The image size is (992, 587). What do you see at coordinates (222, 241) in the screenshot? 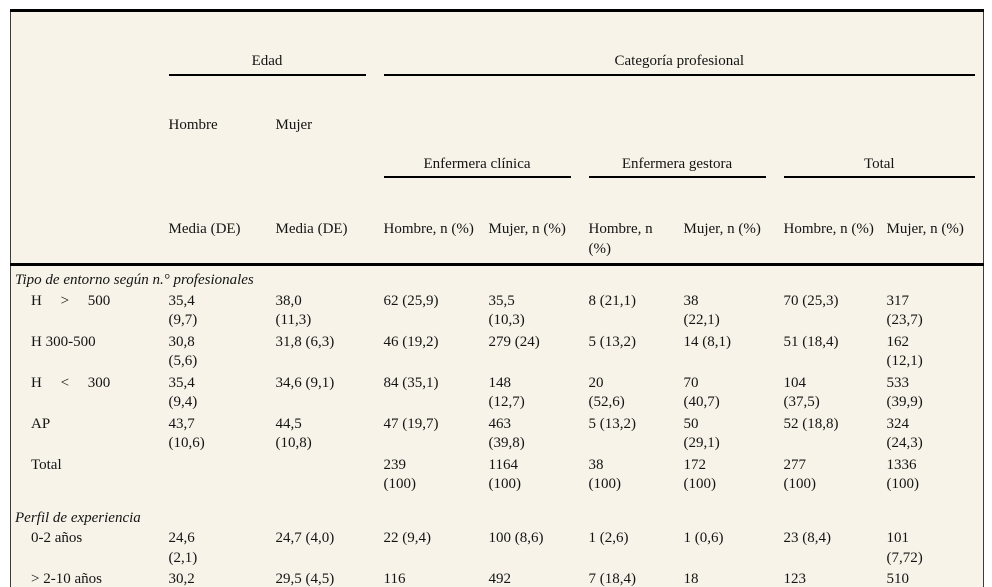
I see `col-header-edad-hombre-media: Media (DE)` at bounding box center [222, 241].